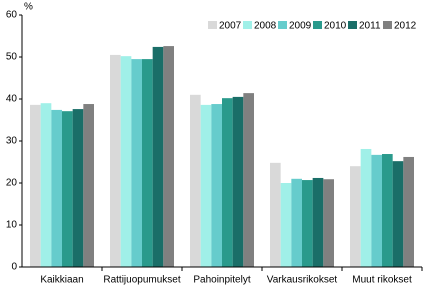 The height and width of the screenshot is (287, 425). I want to click on legend-label: 2009, so click(300, 26).